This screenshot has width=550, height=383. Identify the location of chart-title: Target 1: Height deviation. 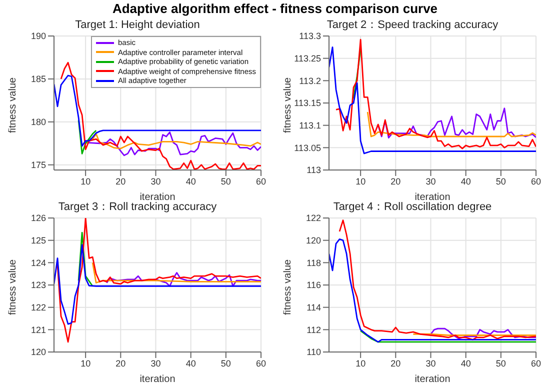
(137, 25).